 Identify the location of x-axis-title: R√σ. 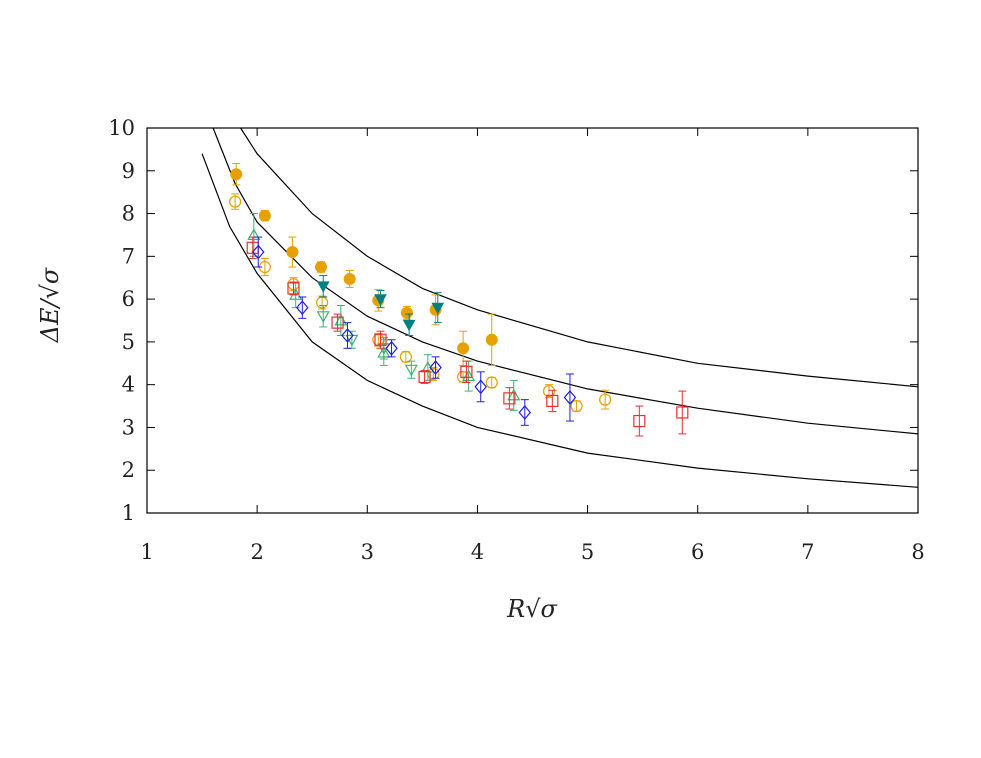
(531, 609).